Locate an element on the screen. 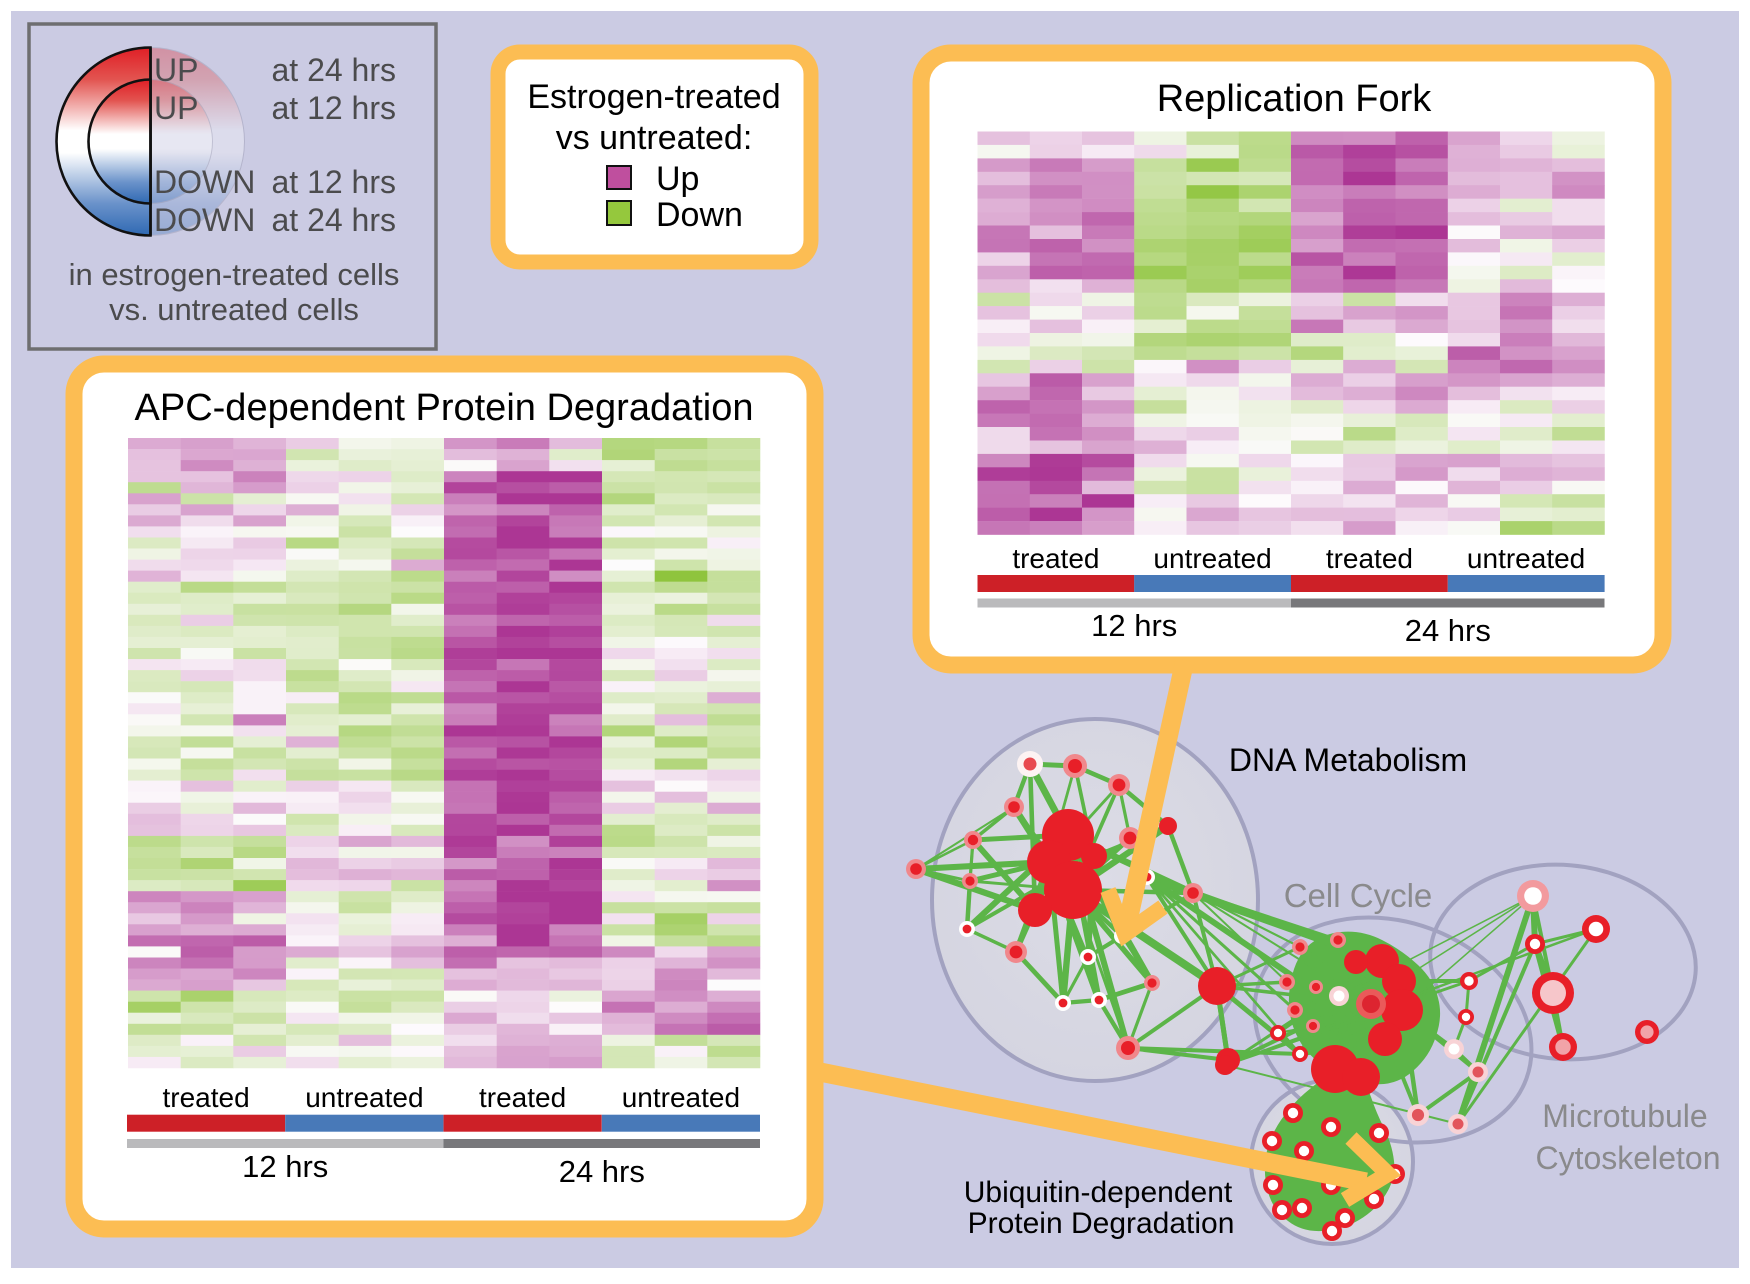  svg-text: Microtubule is located at coordinates (1624, 1116).